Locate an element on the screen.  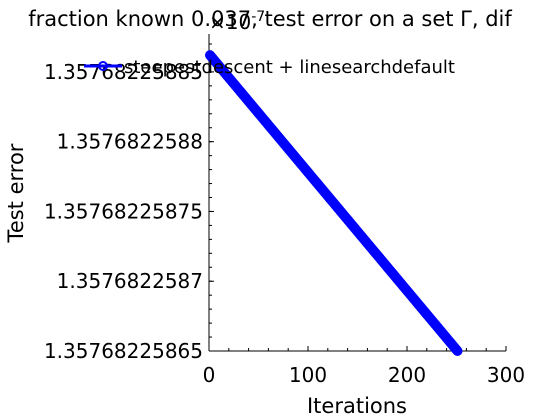
x-exponent-label: ×10⁻⁷ is located at coordinates (237, 21).